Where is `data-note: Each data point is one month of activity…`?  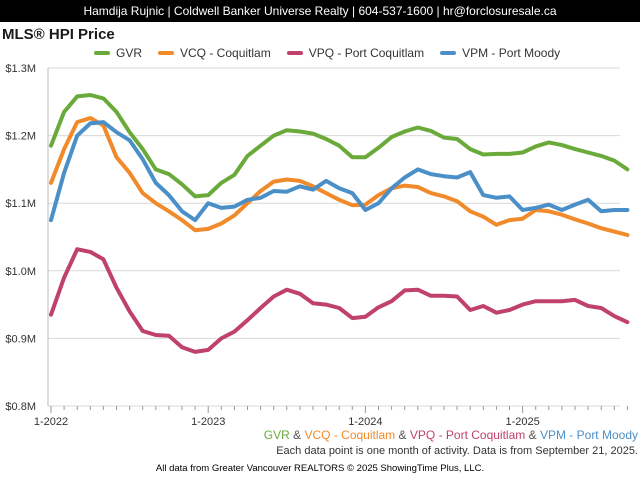 data-note: Each data point is one month of activity… is located at coordinates (457, 451).